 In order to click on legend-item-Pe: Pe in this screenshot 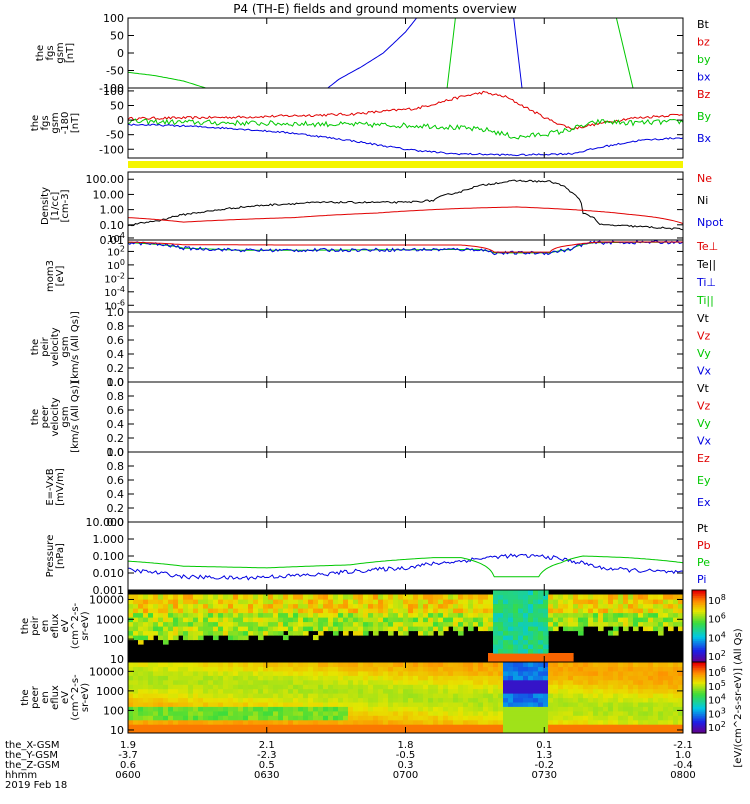, I will do `click(703, 562)`.